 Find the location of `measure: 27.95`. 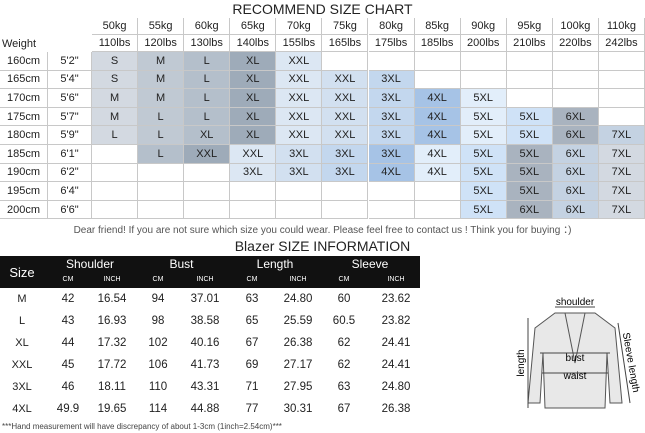

measure: 27.95 is located at coordinates (298, 387).